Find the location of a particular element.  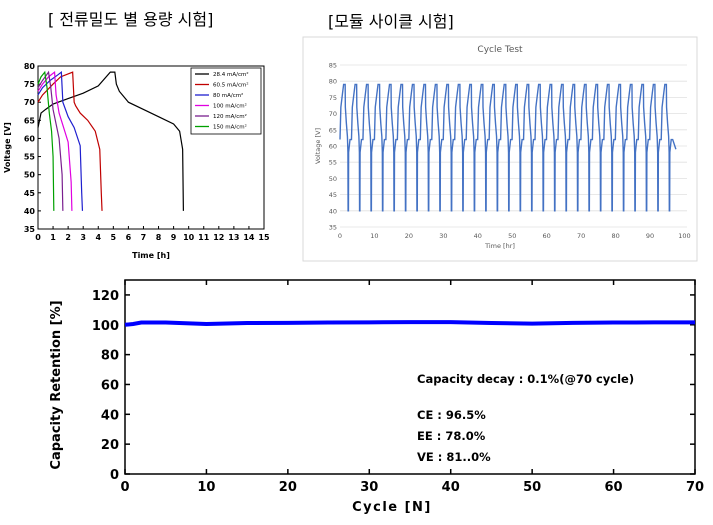

right-chart-heading: [모듈 사이클 시험] is located at coordinates (391, 21).